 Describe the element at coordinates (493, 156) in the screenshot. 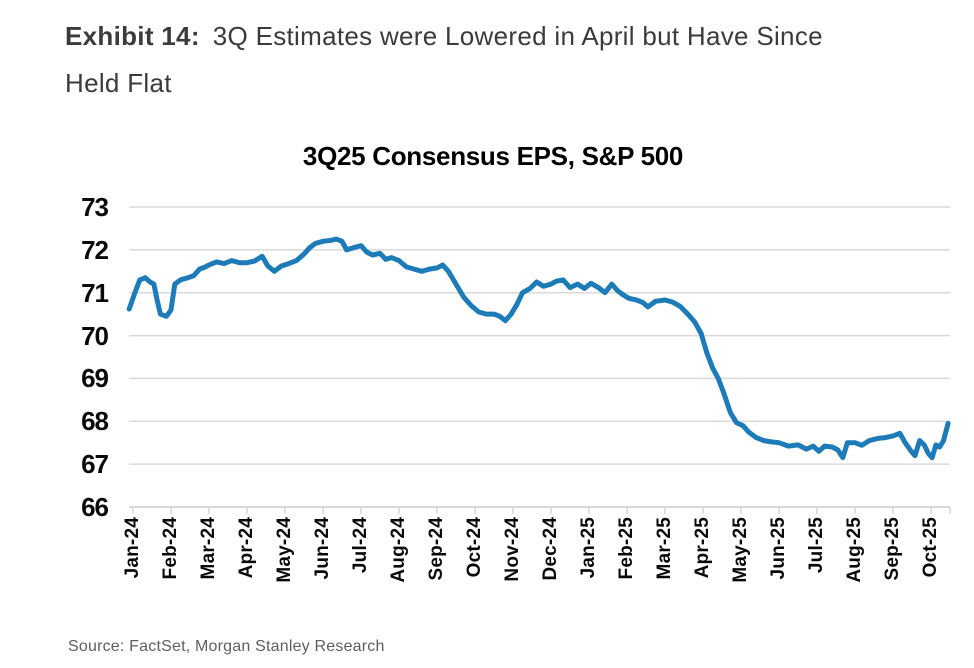

I see `chart-title: 3Q25 Consensus EPS, S&P 500` at that location.